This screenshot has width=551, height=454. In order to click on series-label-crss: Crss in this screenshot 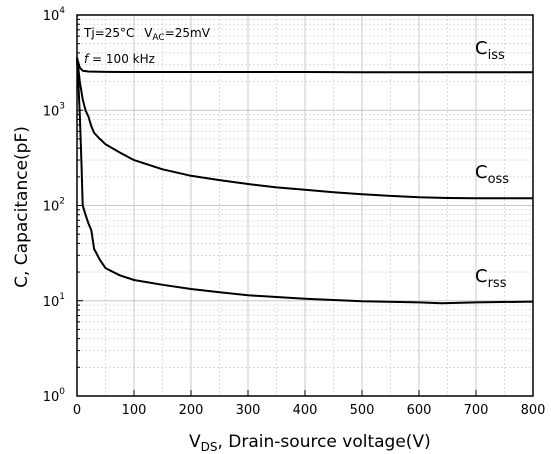, I will do `click(491, 278)`.